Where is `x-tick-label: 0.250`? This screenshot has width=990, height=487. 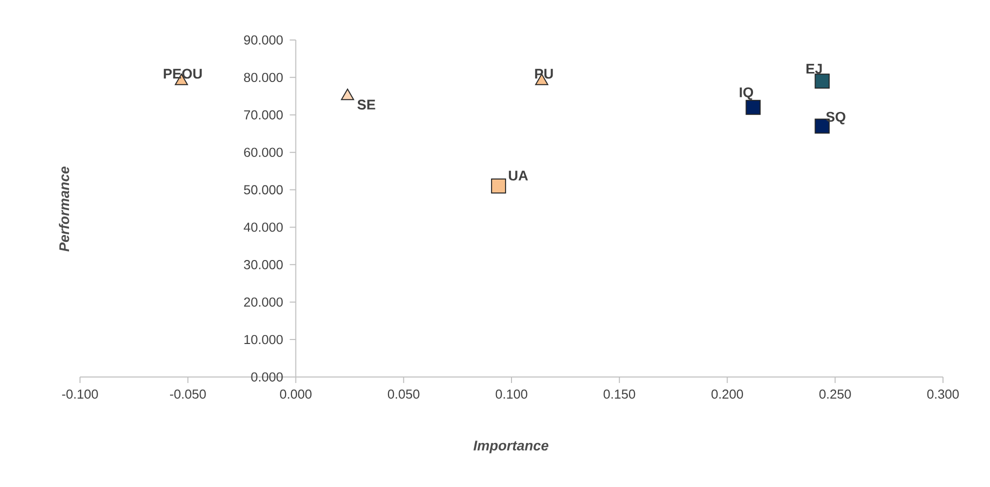
x-tick-label: 0.250 is located at coordinates (835, 394).